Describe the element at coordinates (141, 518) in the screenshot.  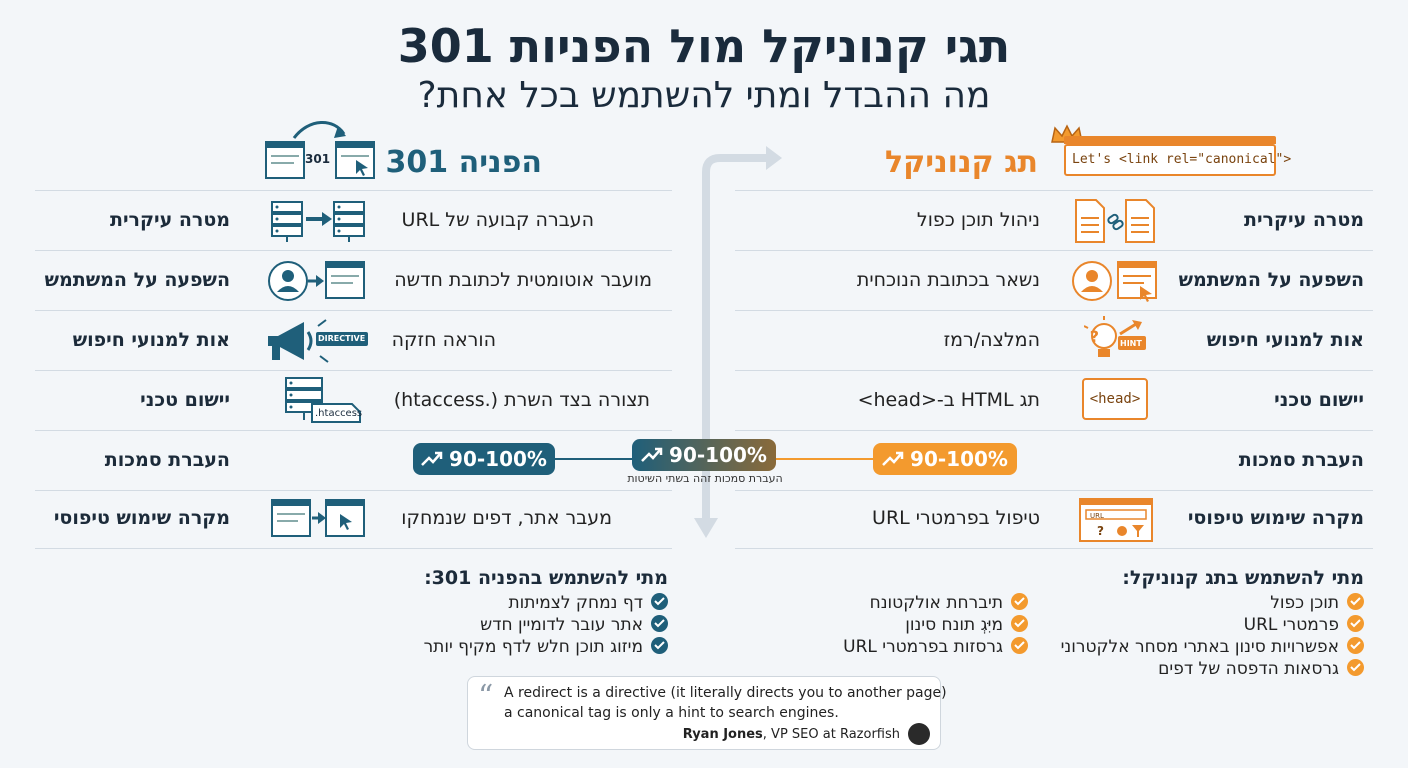
I see `row-label-redirect: מקרה שימוש טיפוסי` at that location.